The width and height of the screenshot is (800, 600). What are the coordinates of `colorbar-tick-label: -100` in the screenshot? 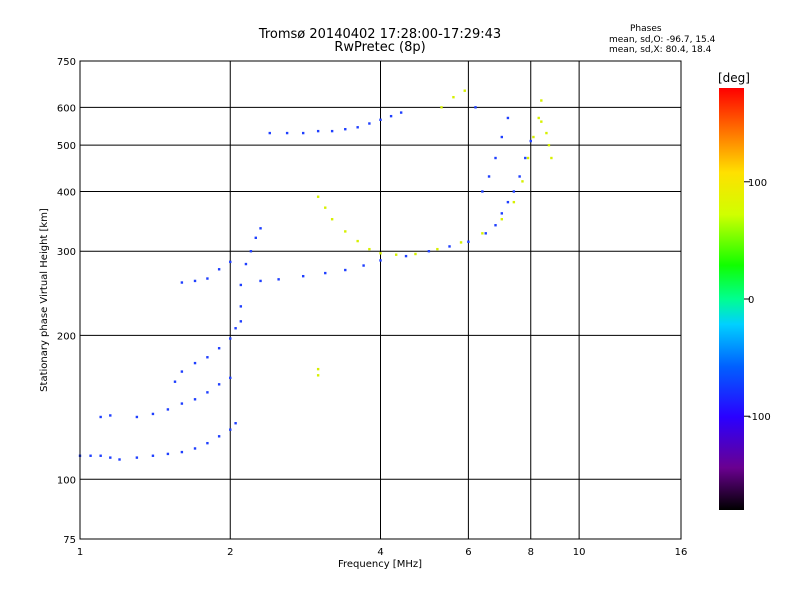 It's located at (759, 417).